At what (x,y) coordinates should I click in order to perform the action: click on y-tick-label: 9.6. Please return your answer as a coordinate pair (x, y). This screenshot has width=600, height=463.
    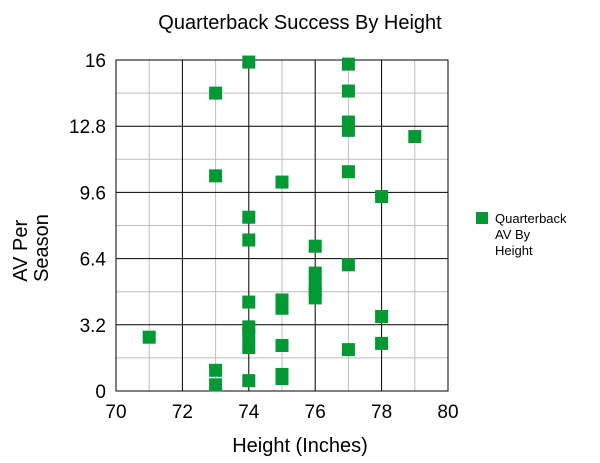
    Looking at the image, I should click on (93, 193).